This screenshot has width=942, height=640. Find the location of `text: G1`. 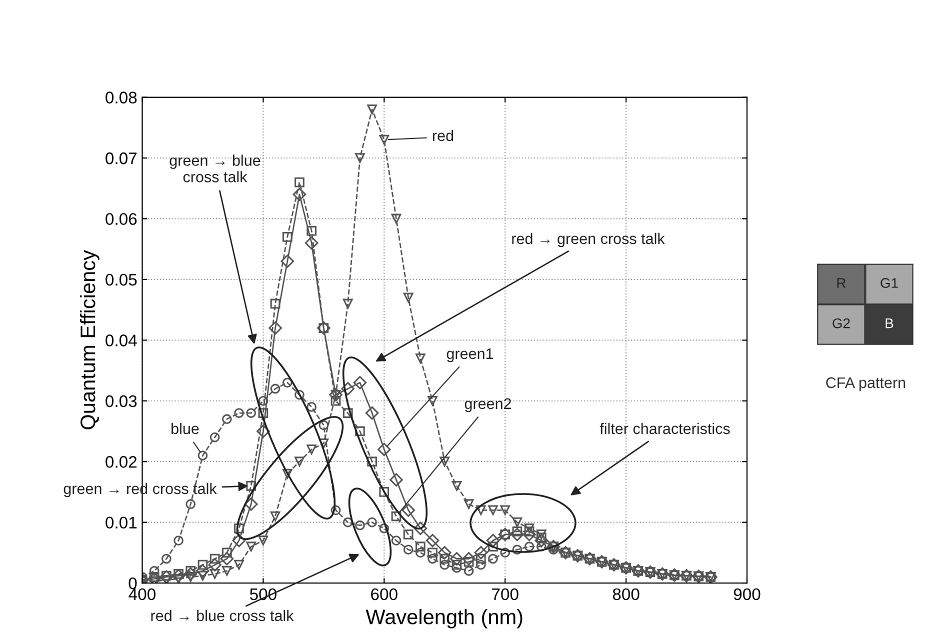

text: G1 is located at coordinates (889, 283).